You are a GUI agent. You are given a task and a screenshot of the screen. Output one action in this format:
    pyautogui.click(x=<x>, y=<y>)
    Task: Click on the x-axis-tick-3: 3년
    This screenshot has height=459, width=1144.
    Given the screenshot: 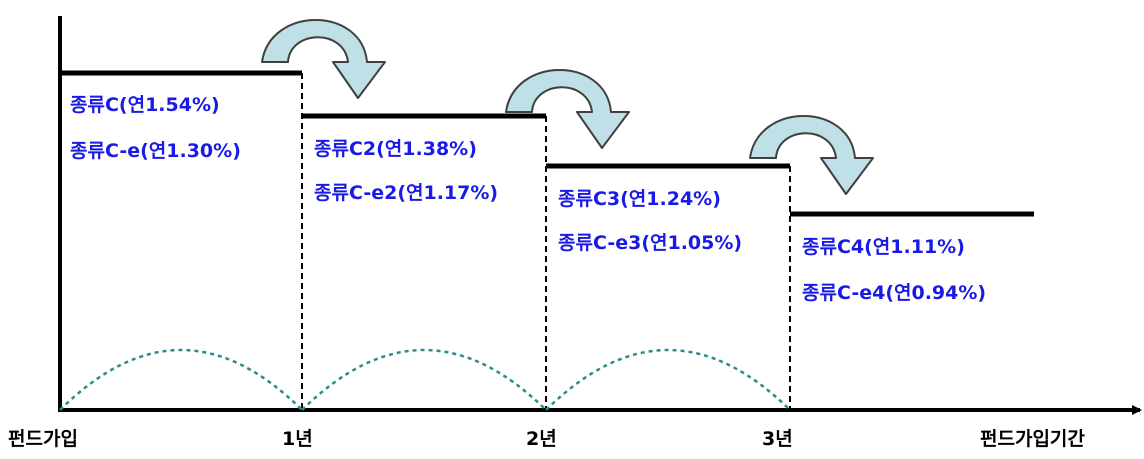 What is the action you would take?
    pyautogui.click(x=777, y=439)
    